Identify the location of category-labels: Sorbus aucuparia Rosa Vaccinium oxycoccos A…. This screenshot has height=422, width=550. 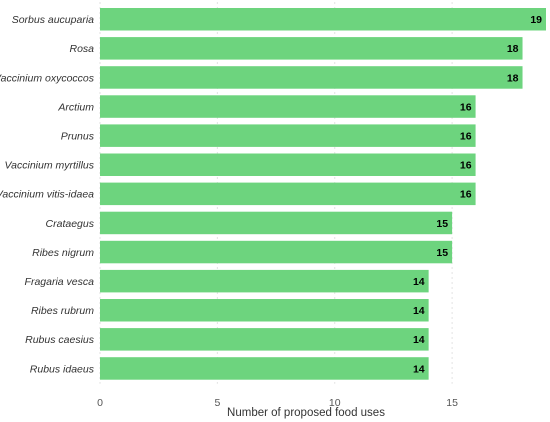
(47, 194).